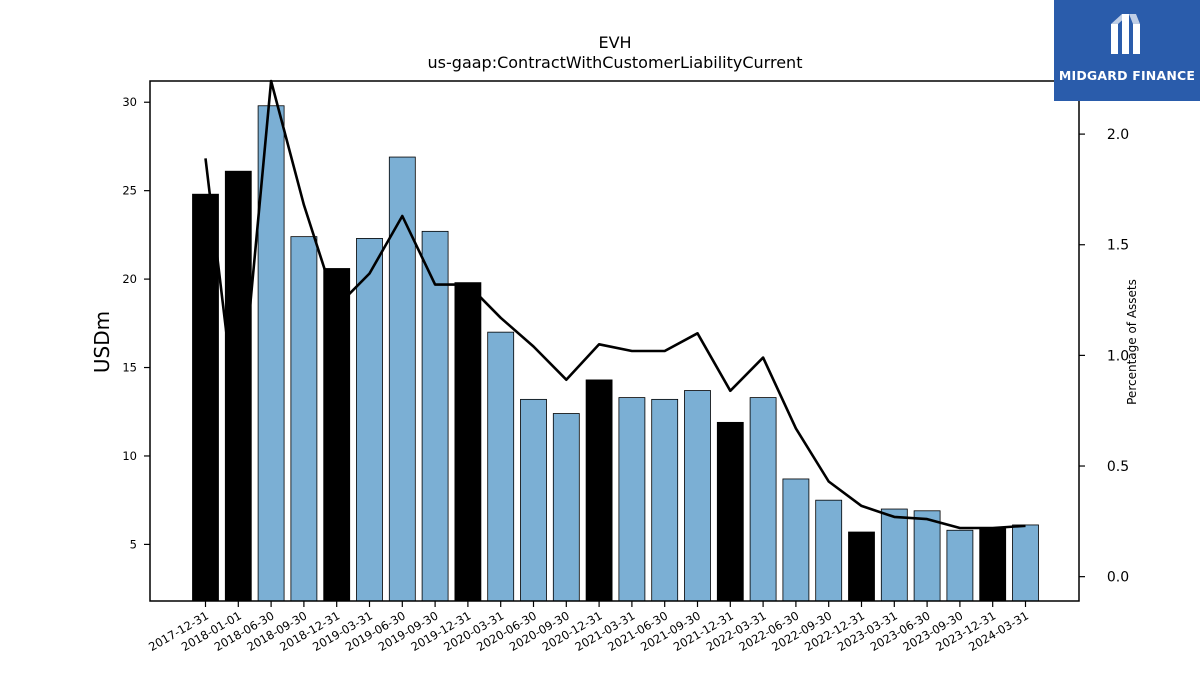  What do you see at coordinates (129, 191) in the screenshot?
I see `y-tick-label-25: 25` at bounding box center [129, 191].